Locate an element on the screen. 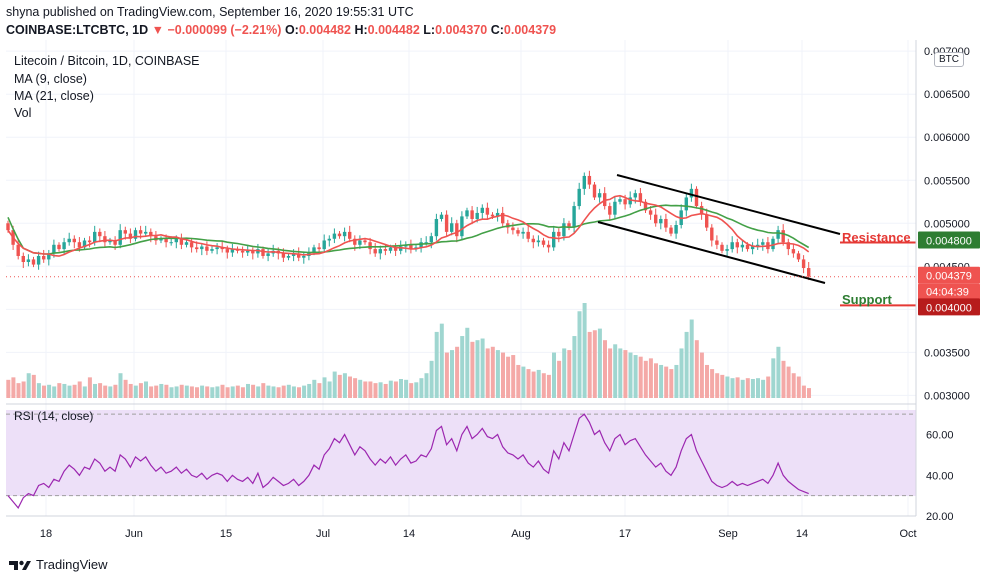  ma9-legend: MA (9, close) is located at coordinates (50, 79).